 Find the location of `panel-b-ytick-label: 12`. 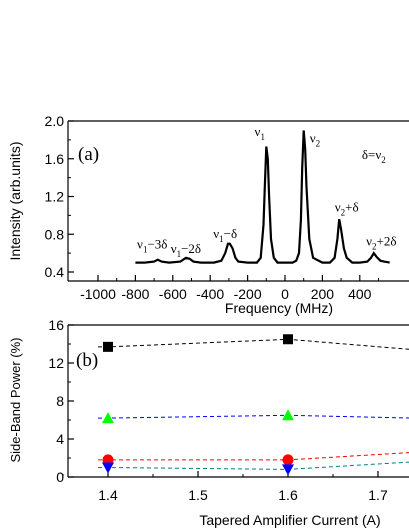

panel-b-ytick-label: 12 is located at coordinates (56, 363).